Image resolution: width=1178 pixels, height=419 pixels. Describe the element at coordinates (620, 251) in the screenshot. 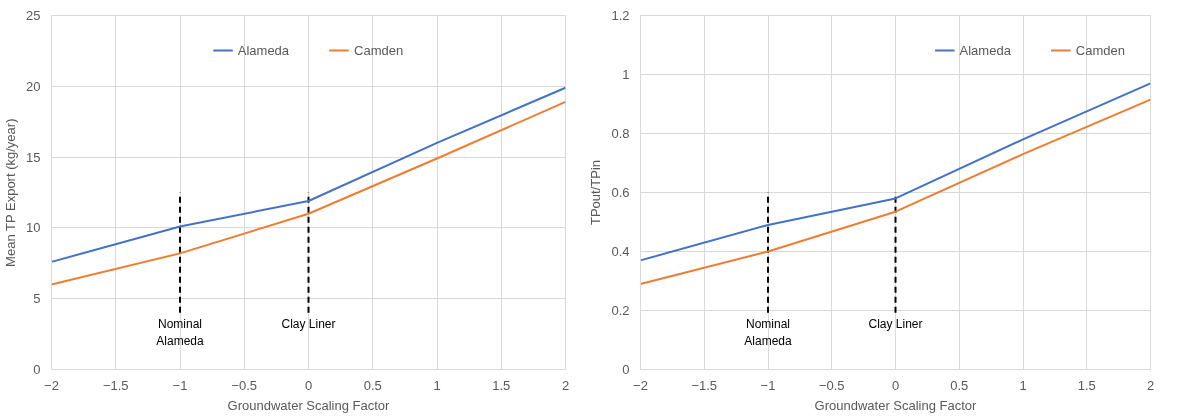

I see `y-tick-label: 0.4` at that location.